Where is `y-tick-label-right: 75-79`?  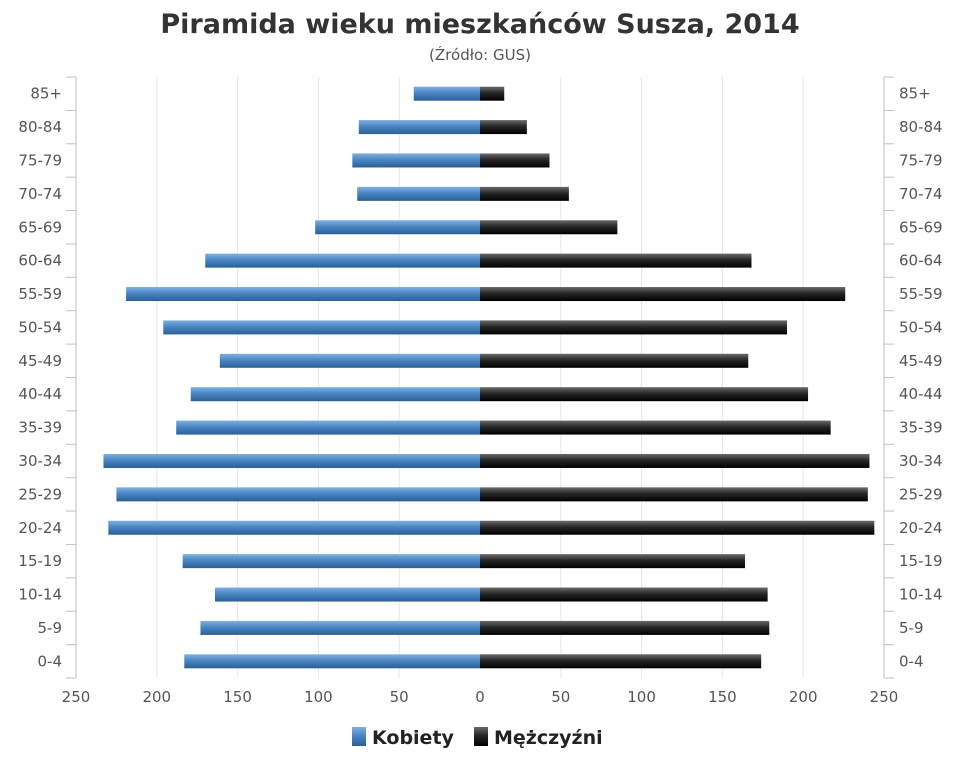
y-tick-label-right: 75-79 is located at coordinates (921, 160).